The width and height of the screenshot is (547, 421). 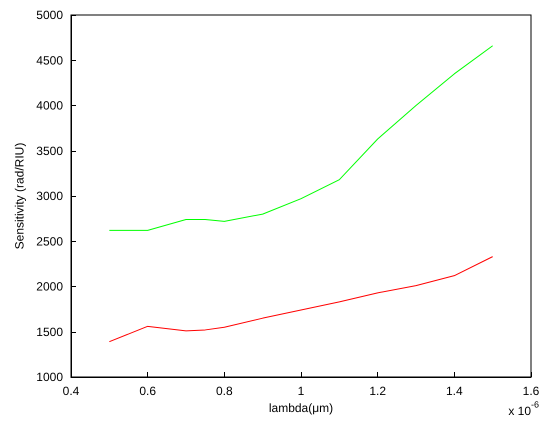 What do you see at coordinates (50, 15) in the screenshot?
I see `y-tick-label: 5000` at bounding box center [50, 15].